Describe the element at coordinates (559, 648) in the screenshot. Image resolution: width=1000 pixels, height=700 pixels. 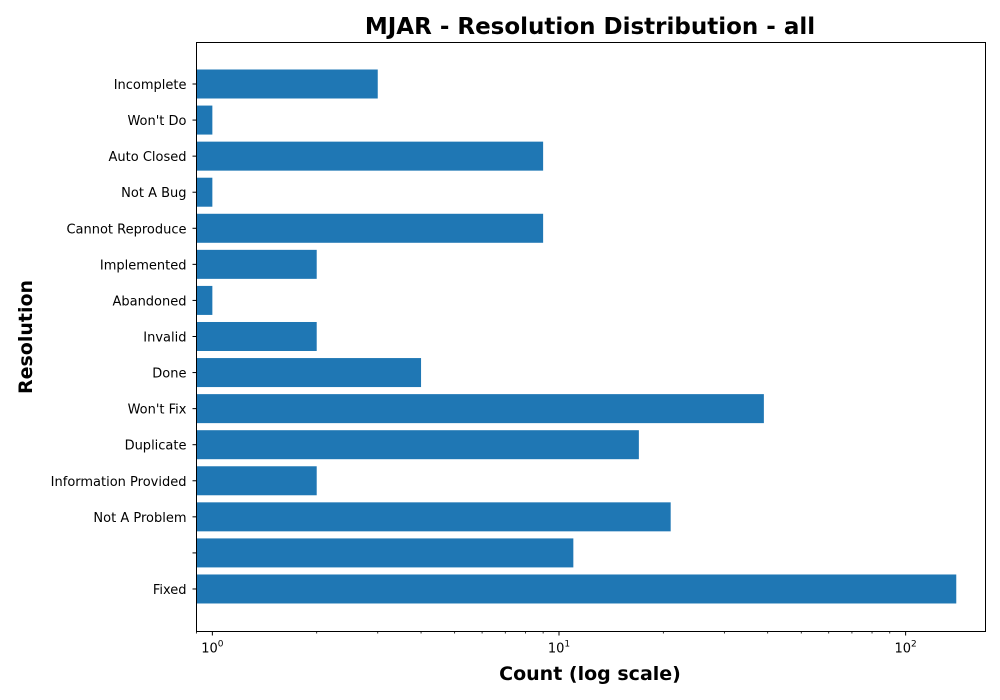
I see `x-tick-label: 10¹` at that location.